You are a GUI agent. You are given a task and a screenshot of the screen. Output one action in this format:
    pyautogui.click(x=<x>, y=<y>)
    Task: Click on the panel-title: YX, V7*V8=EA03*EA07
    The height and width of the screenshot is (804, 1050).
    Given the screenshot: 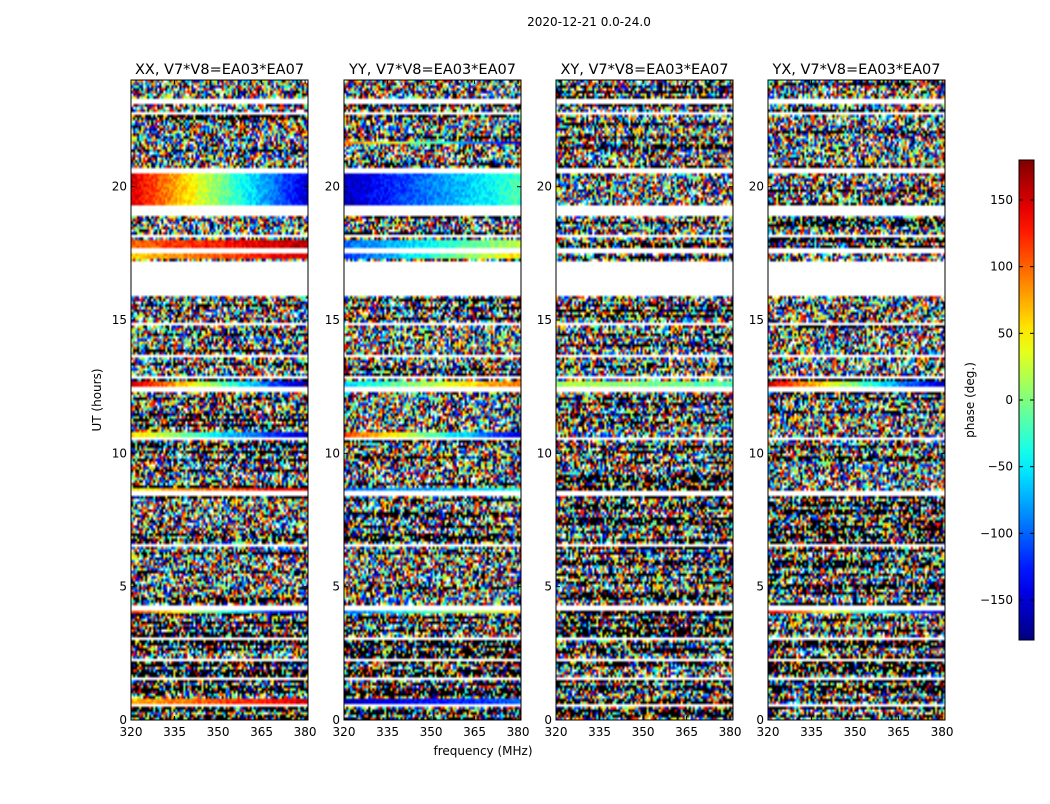 What is the action you would take?
    pyautogui.click(x=855, y=70)
    